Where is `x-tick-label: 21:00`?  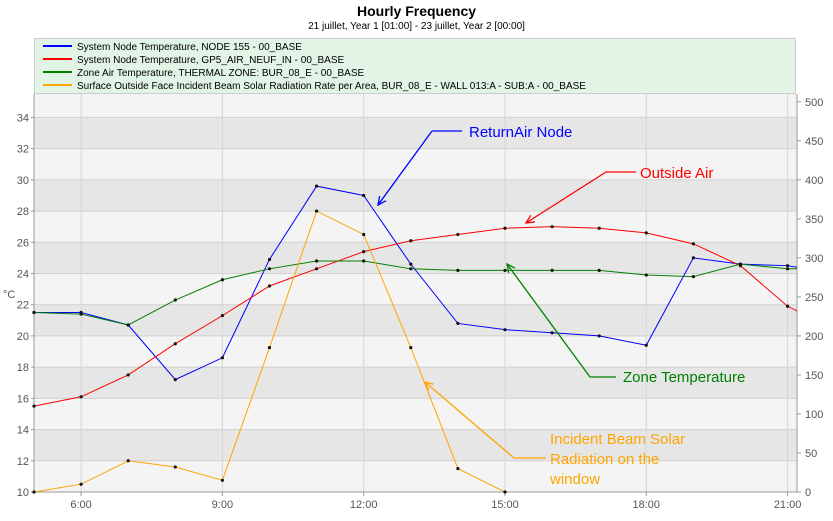 x-tick-label: 21:00 is located at coordinates (788, 505).